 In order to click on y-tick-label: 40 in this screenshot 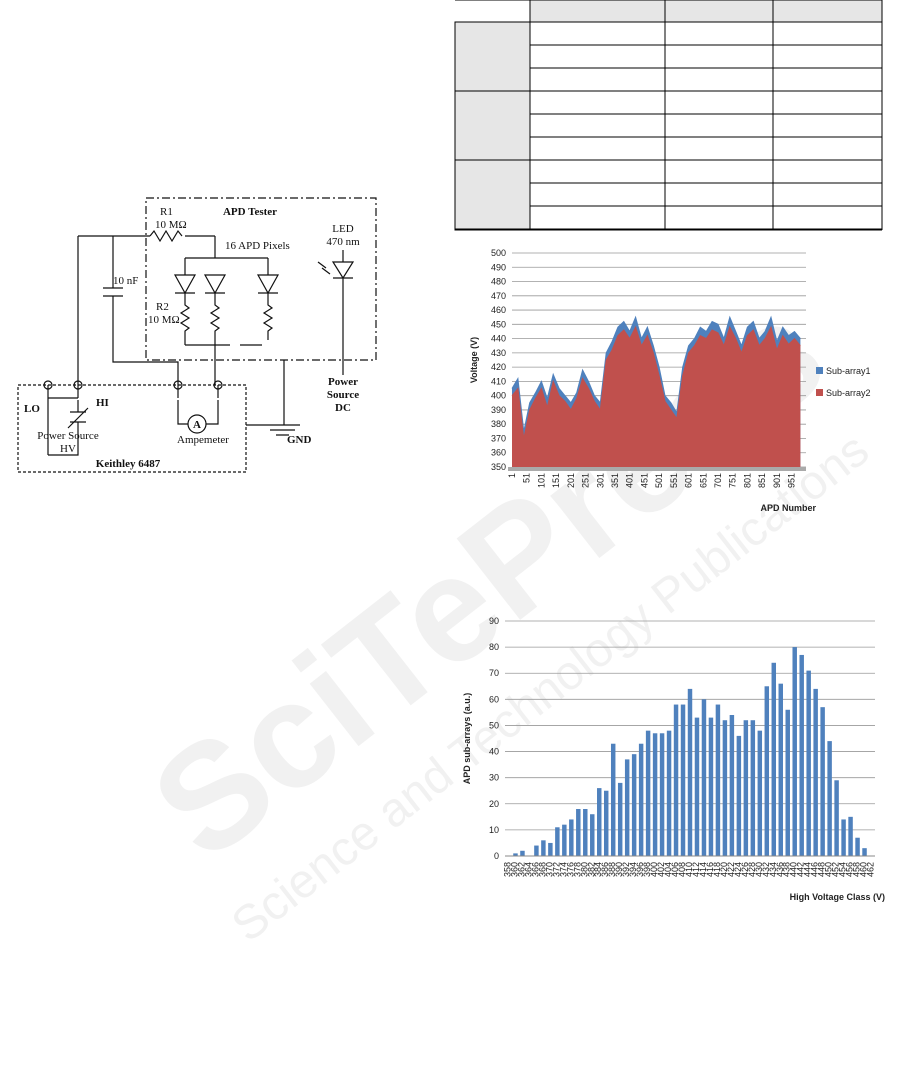, I will do `click(494, 752)`.